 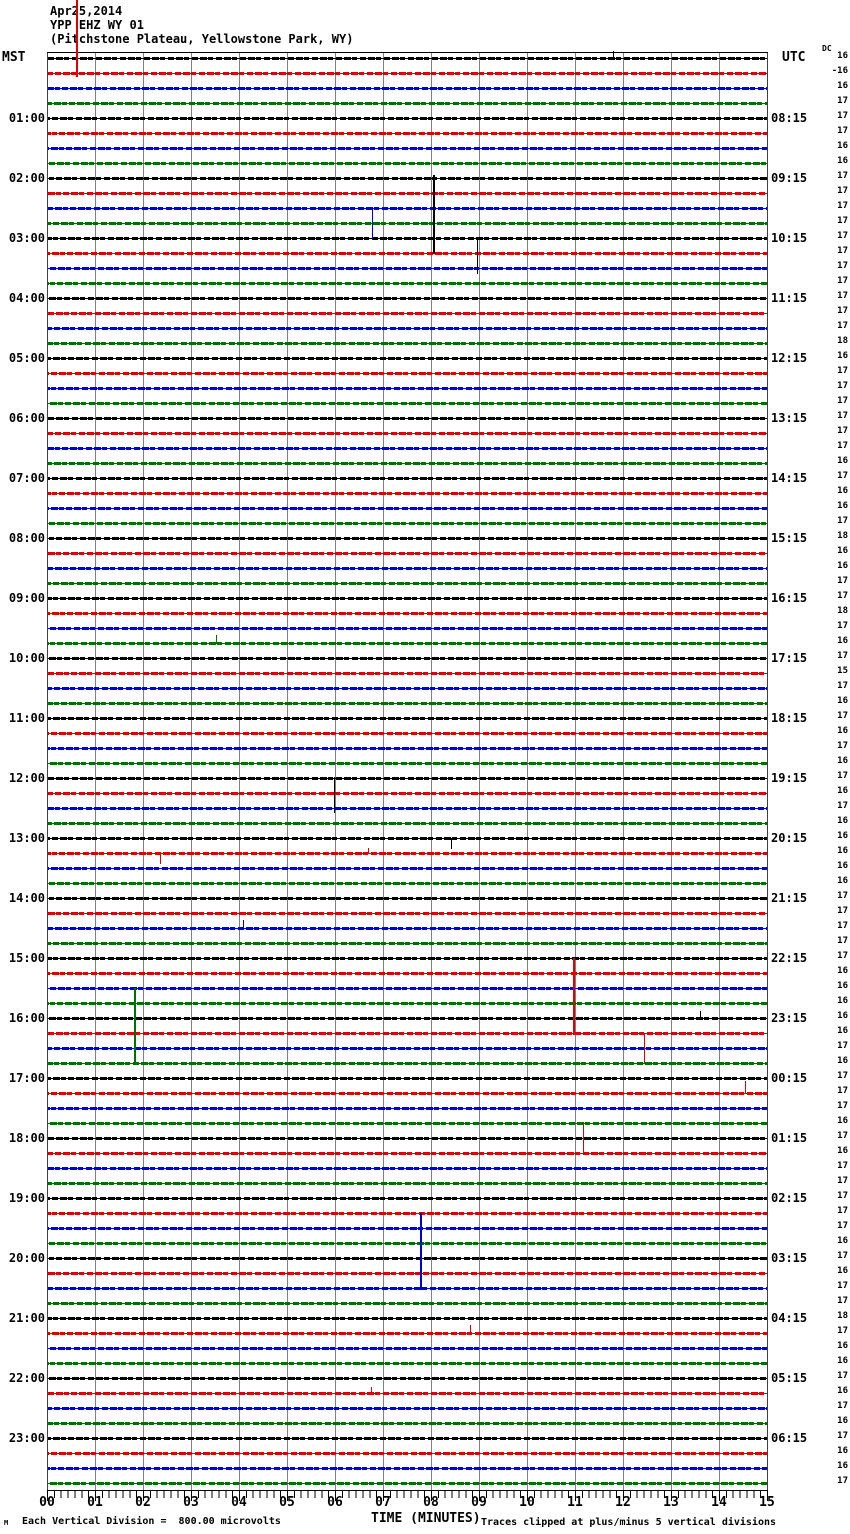 What do you see at coordinates (842, 536) in the screenshot?
I see `dc-value: 18` at bounding box center [842, 536].